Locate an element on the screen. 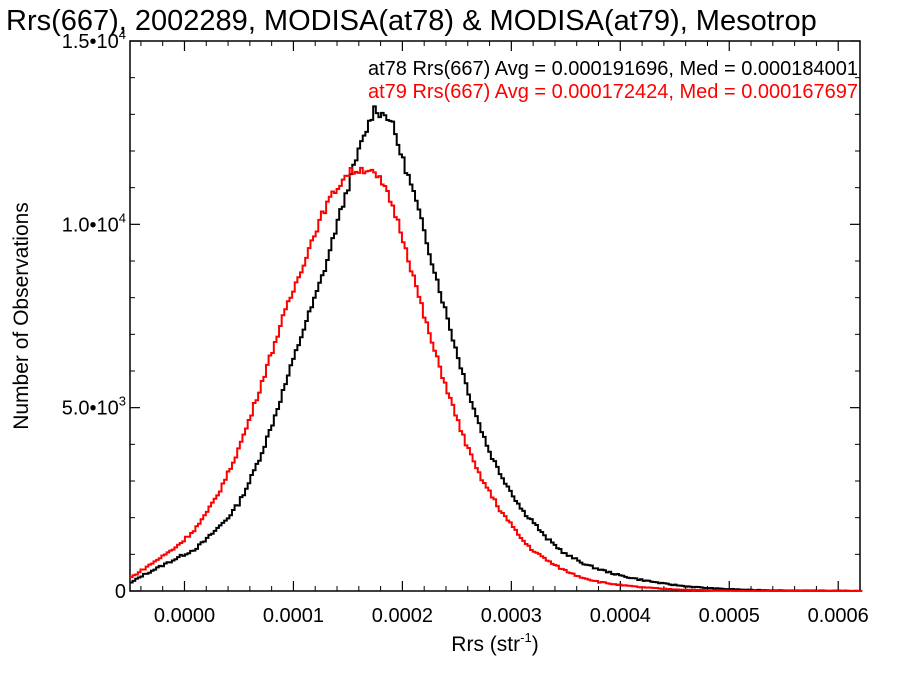 This screenshot has height=675, width=900. y-tick-label: 0 is located at coordinates (120, 592).